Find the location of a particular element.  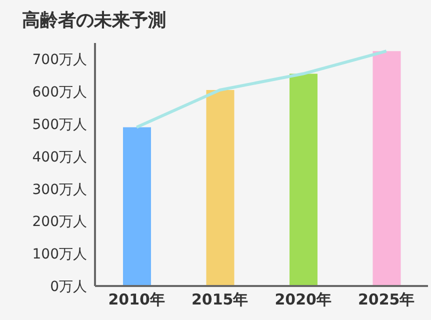

y-tick-label: 600万人 is located at coordinates (59, 92).